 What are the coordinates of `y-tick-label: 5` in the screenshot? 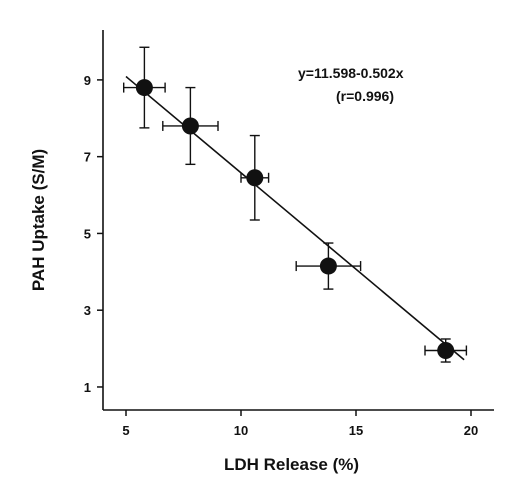 It's located at (87, 233).